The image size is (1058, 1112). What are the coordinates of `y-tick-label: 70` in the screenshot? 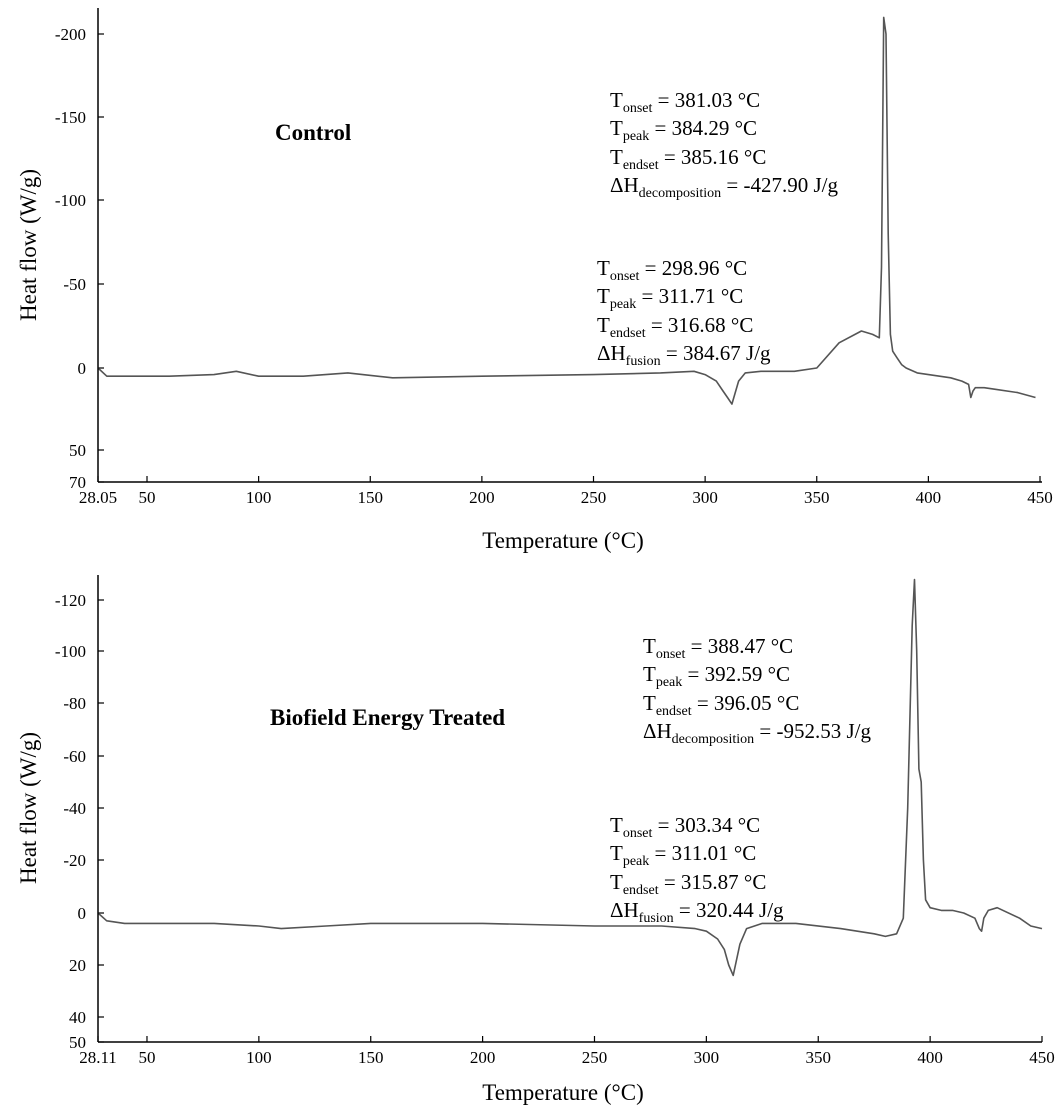 It's located at (77, 482).